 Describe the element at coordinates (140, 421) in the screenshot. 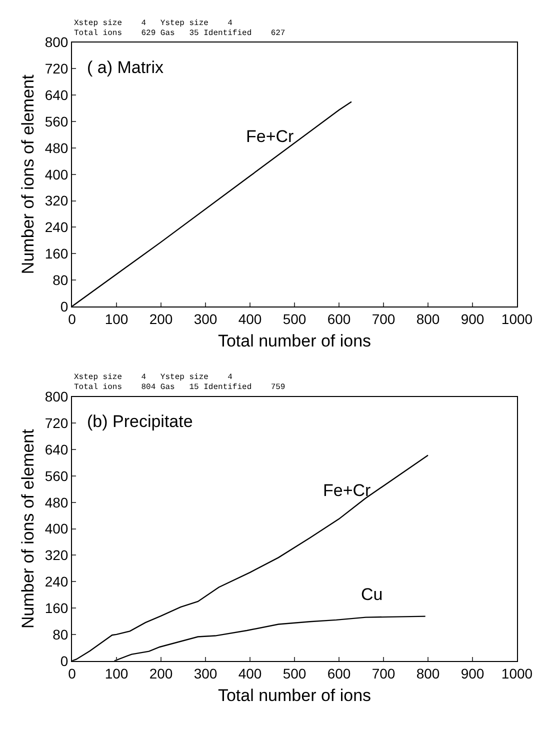

I see `text: (b) Precipitate` at that location.